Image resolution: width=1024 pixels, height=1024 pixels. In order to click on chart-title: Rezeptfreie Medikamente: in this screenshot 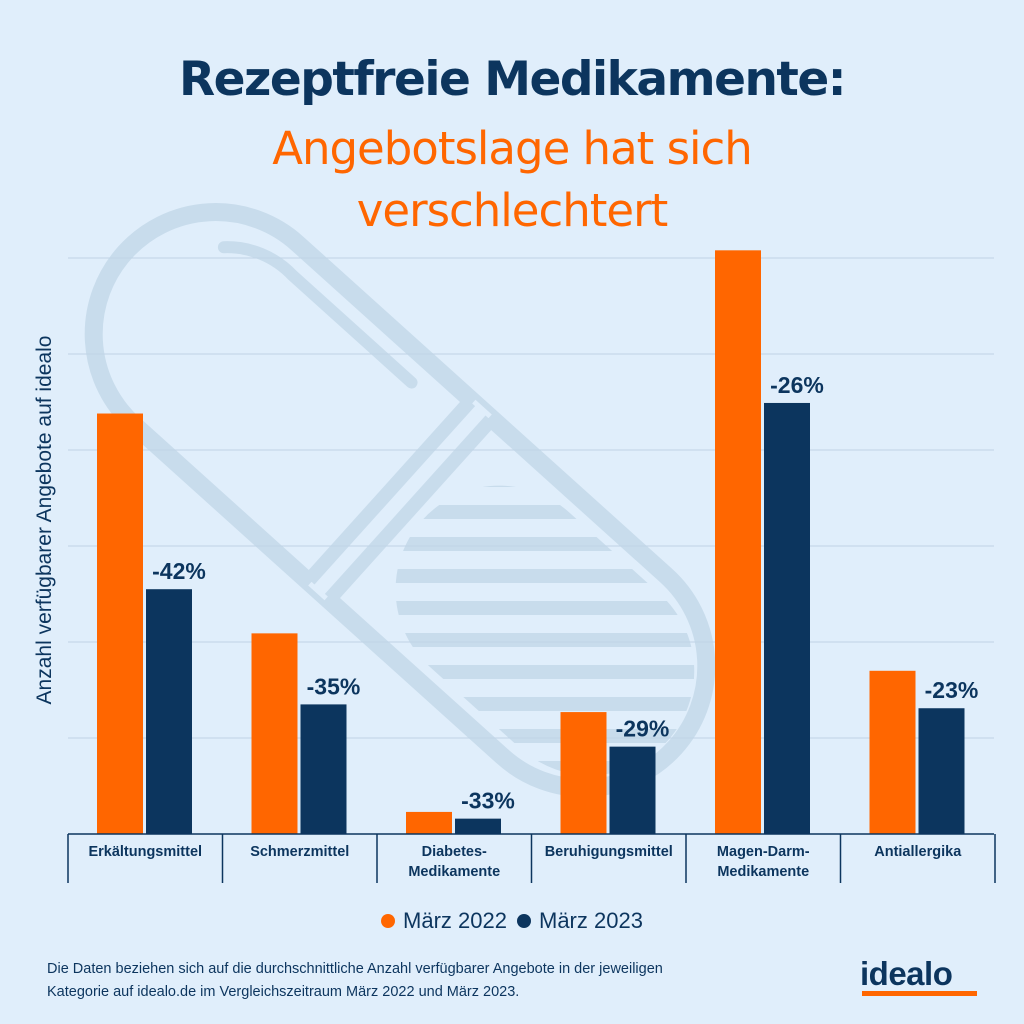, I will do `click(512, 79)`.